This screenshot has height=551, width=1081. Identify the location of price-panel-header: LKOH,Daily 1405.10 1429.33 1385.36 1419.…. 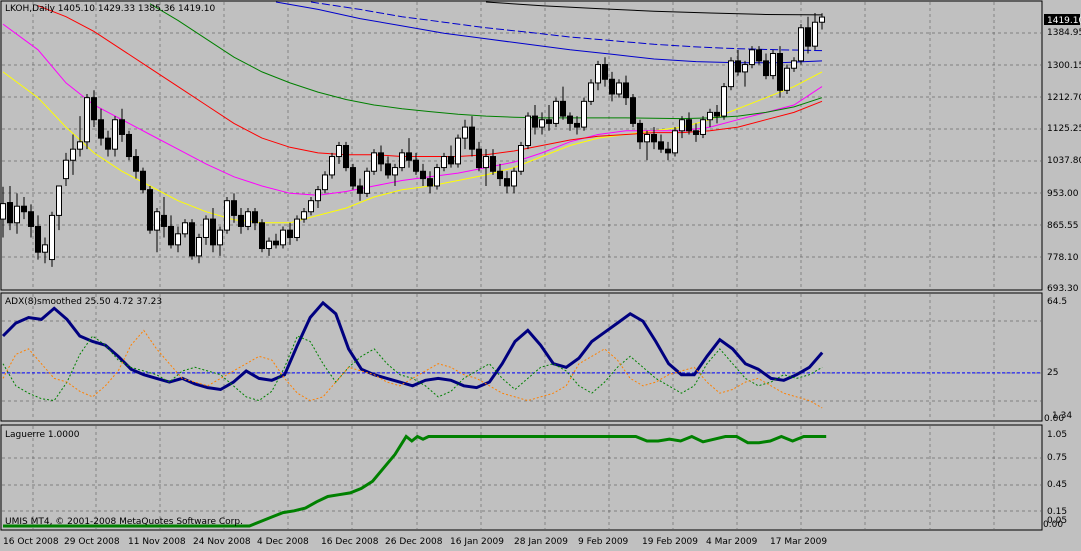
(110, 9).